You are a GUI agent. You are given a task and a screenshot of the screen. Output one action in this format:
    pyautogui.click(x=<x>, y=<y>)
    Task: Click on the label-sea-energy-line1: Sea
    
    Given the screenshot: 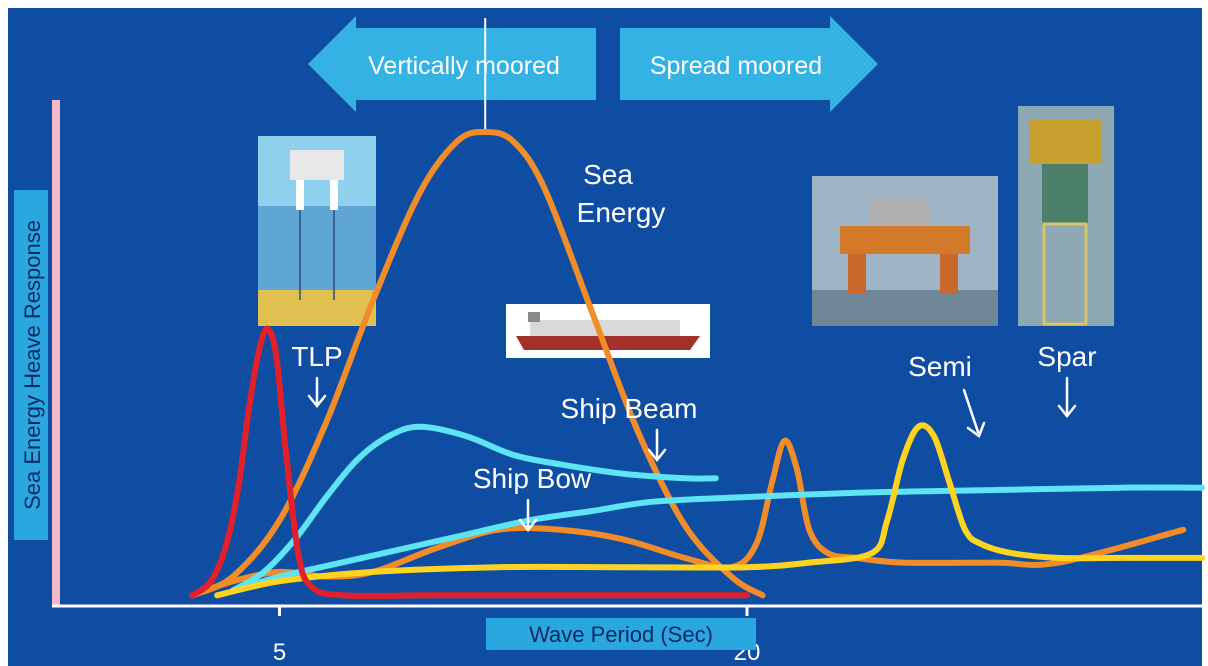 What is the action you would take?
    pyautogui.click(x=608, y=174)
    